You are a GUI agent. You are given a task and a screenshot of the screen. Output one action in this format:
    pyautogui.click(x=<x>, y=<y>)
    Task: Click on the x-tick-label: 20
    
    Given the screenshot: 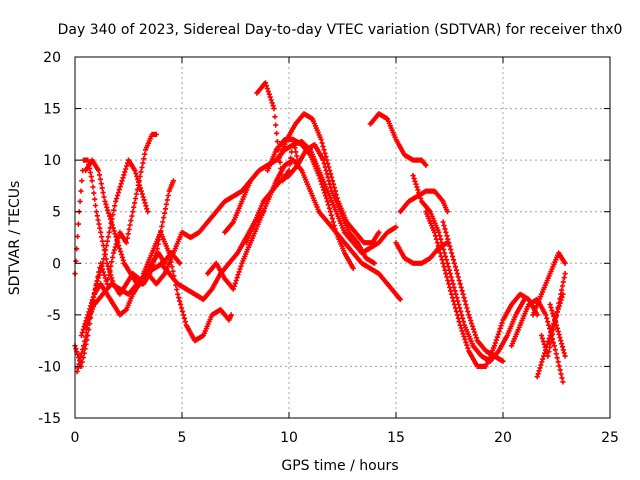 What is the action you would take?
    pyautogui.click(x=503, y=438)
    